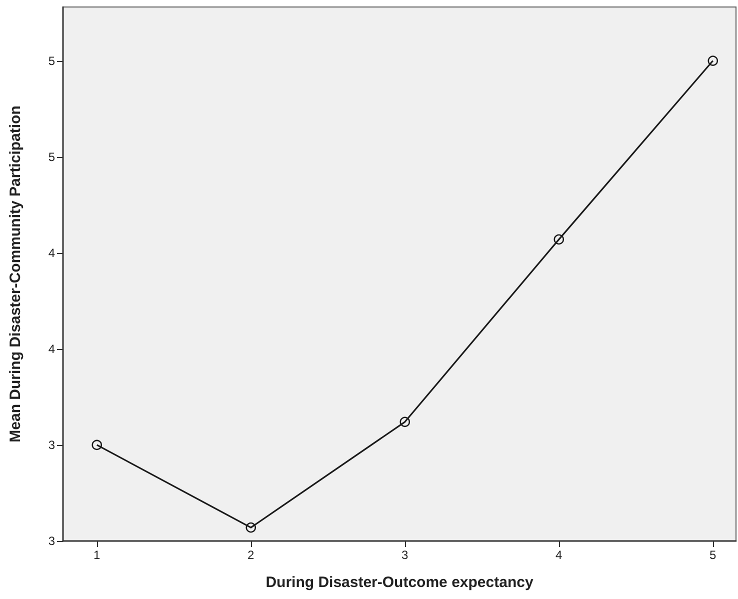  Describe the element at coordinates (559, 555) in the screenshot. I see `x-tick-label: 4` at that location.